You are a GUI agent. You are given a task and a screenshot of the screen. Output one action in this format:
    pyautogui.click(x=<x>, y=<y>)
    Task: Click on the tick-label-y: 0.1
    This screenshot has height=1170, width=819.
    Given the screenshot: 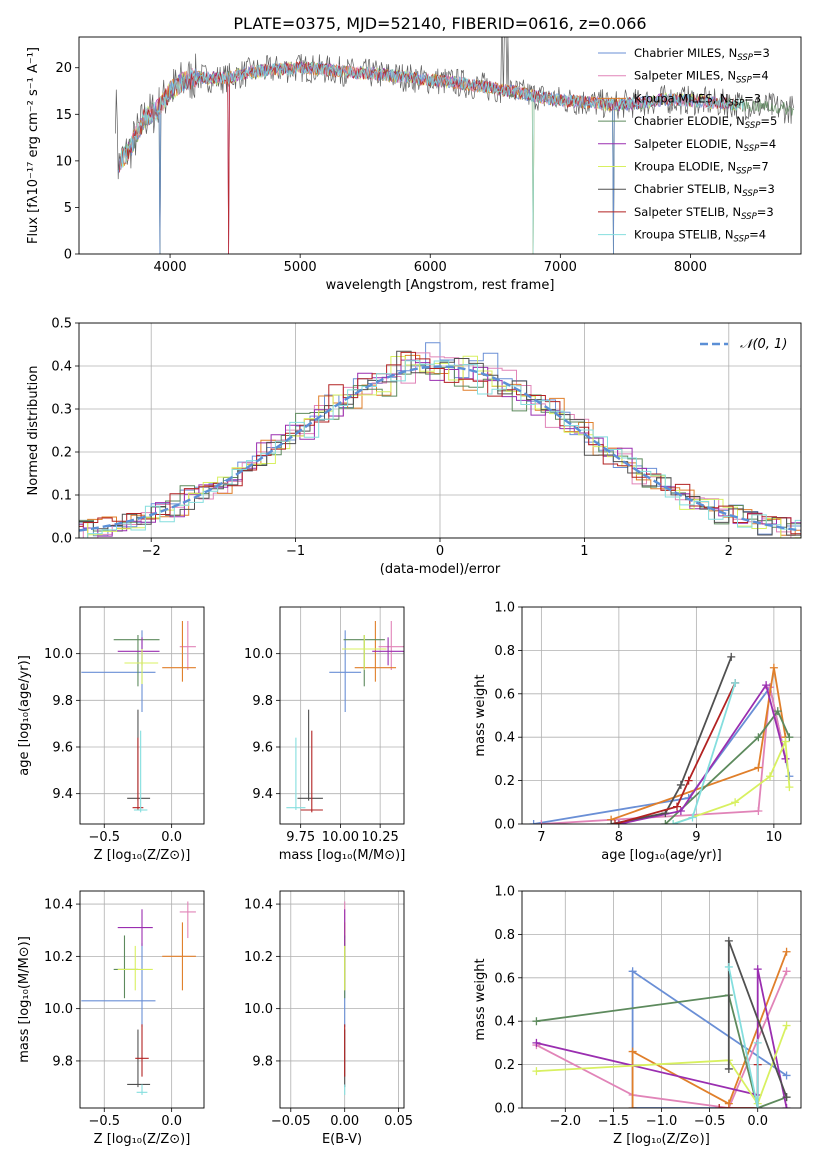 What is the action you would take?
    pyautogui.click(x=61, y=496)
    